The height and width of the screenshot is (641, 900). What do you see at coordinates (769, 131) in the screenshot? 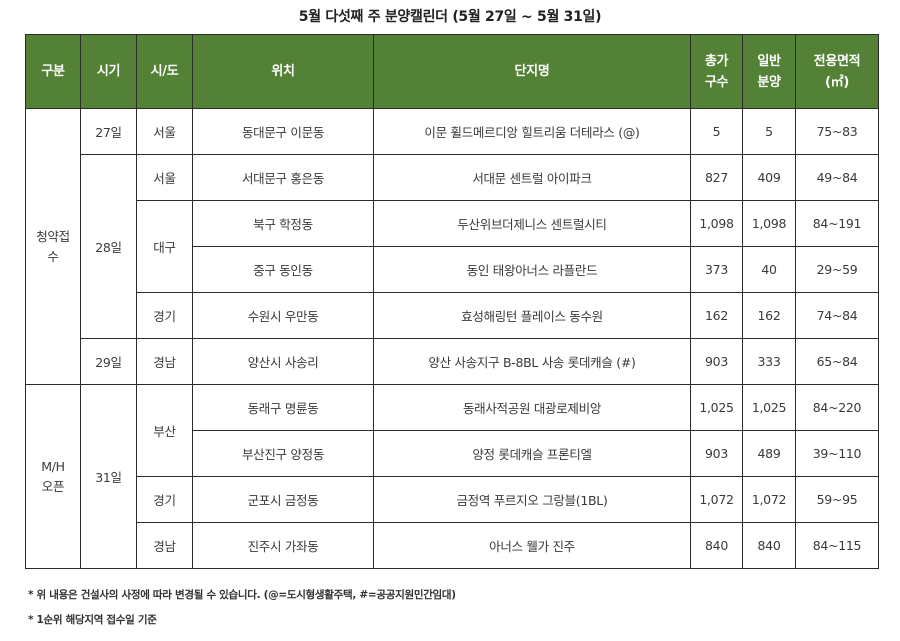
I see `general-sale-cell: 5` at bounding box center [769, 131].